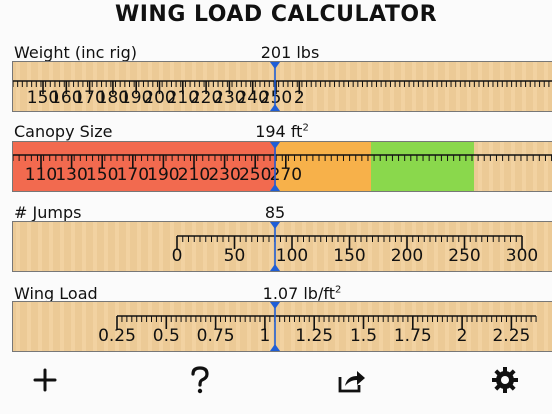 Image resolution: width=552 pixels, height=414 pixels. What do you see at coordinates (275, 267) in the screenshot?
I see `jumps-indicator-bottom` at bounding box center [275, 267].